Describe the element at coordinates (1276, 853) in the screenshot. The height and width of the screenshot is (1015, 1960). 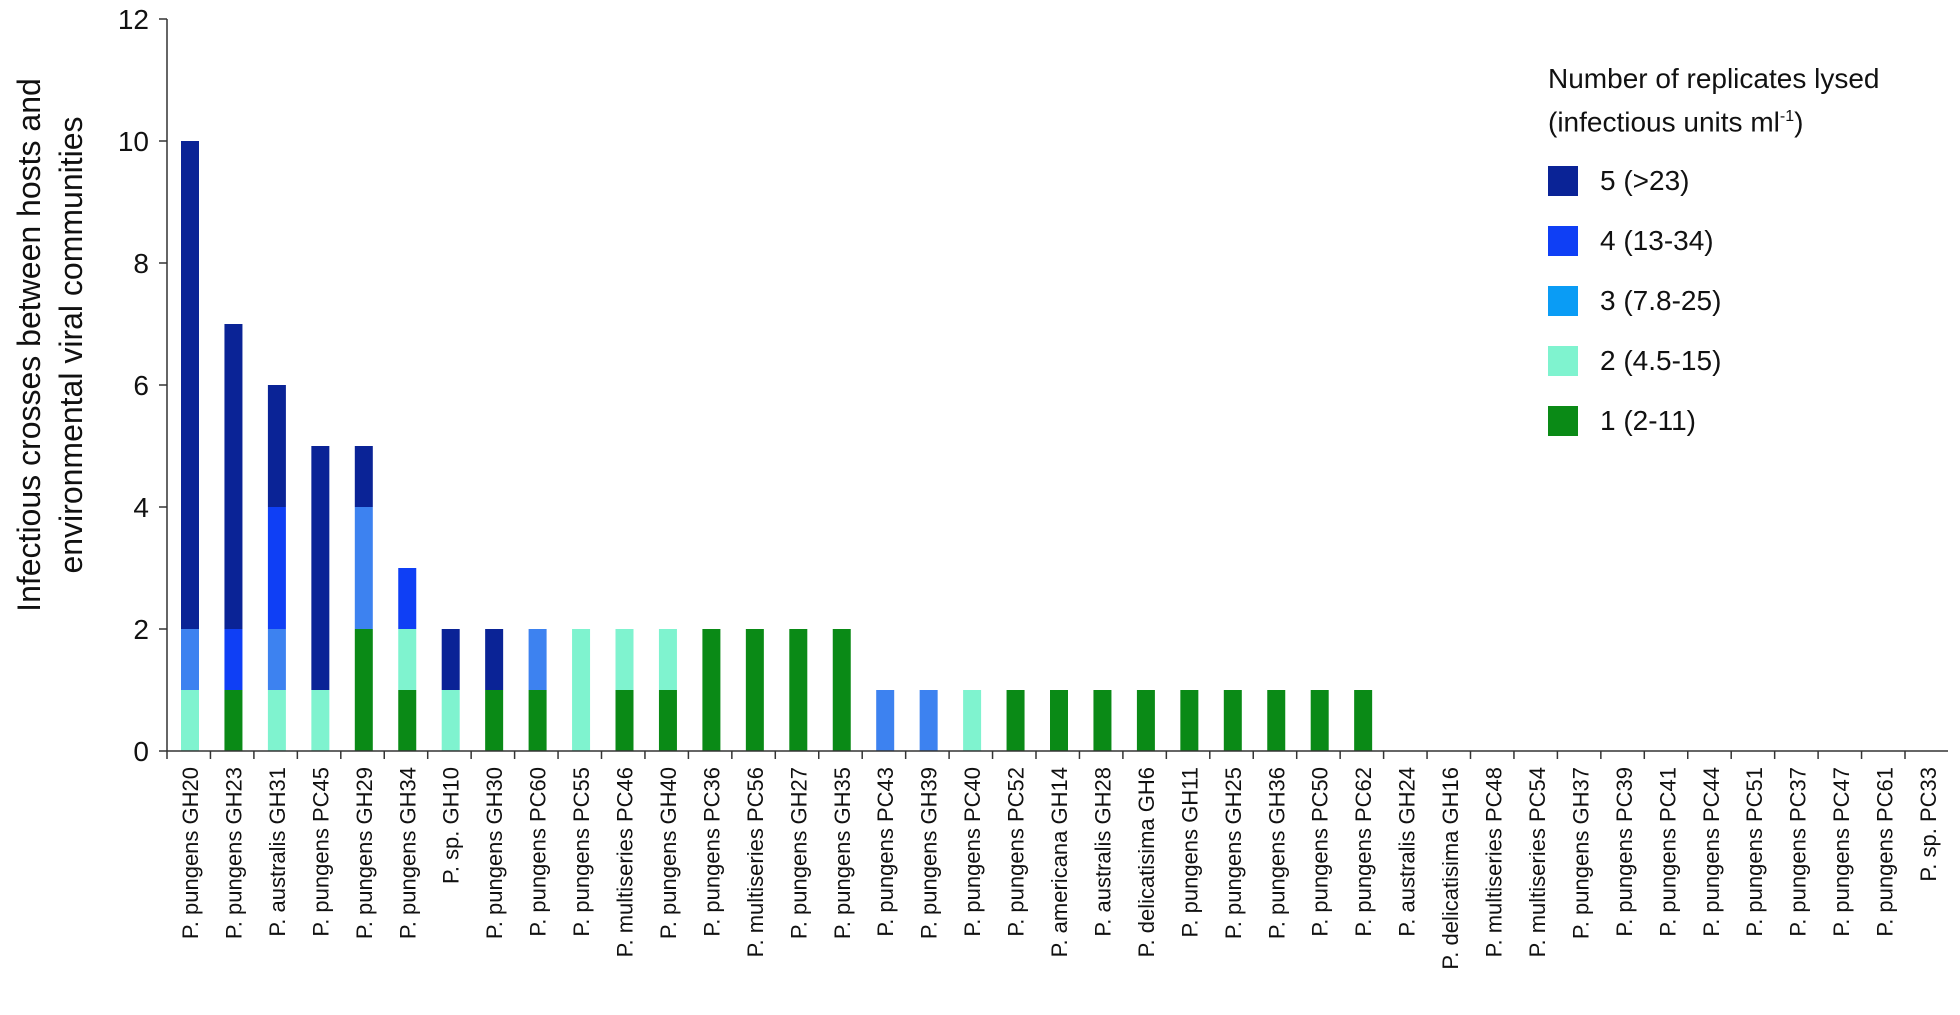
I see `x-tick-label: P. pungens GH36` at that location.